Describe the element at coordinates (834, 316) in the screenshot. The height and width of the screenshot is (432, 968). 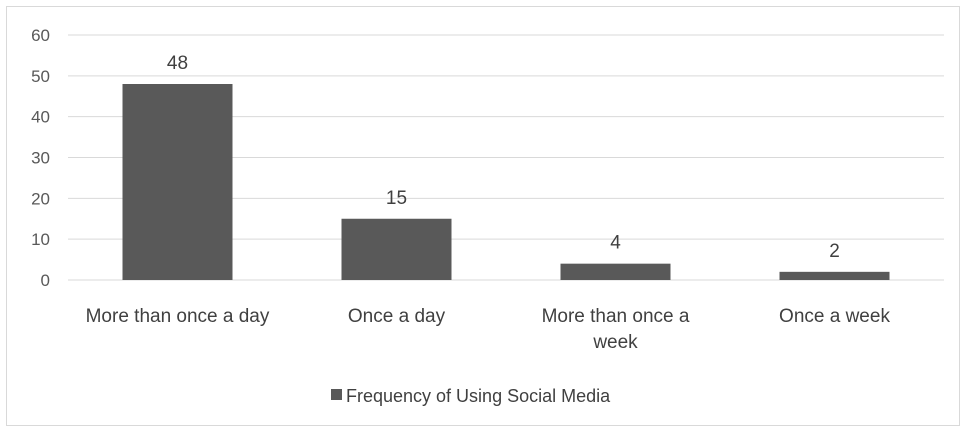
I see `category-label: Once a week` at that location.